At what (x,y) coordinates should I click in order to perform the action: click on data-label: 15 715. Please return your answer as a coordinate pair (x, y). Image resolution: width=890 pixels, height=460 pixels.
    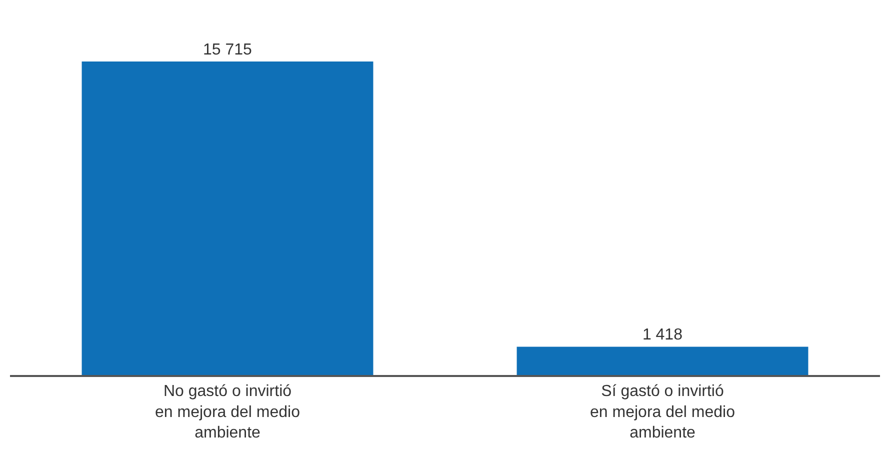
    Looking at the image, I should click on (227, 50).